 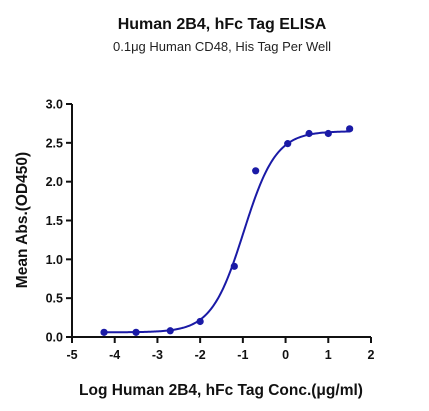 What do you see at coordinates (71, 355) in the screenshot?
I see `x-tick-label: -5` at bounding box center [71, 355].